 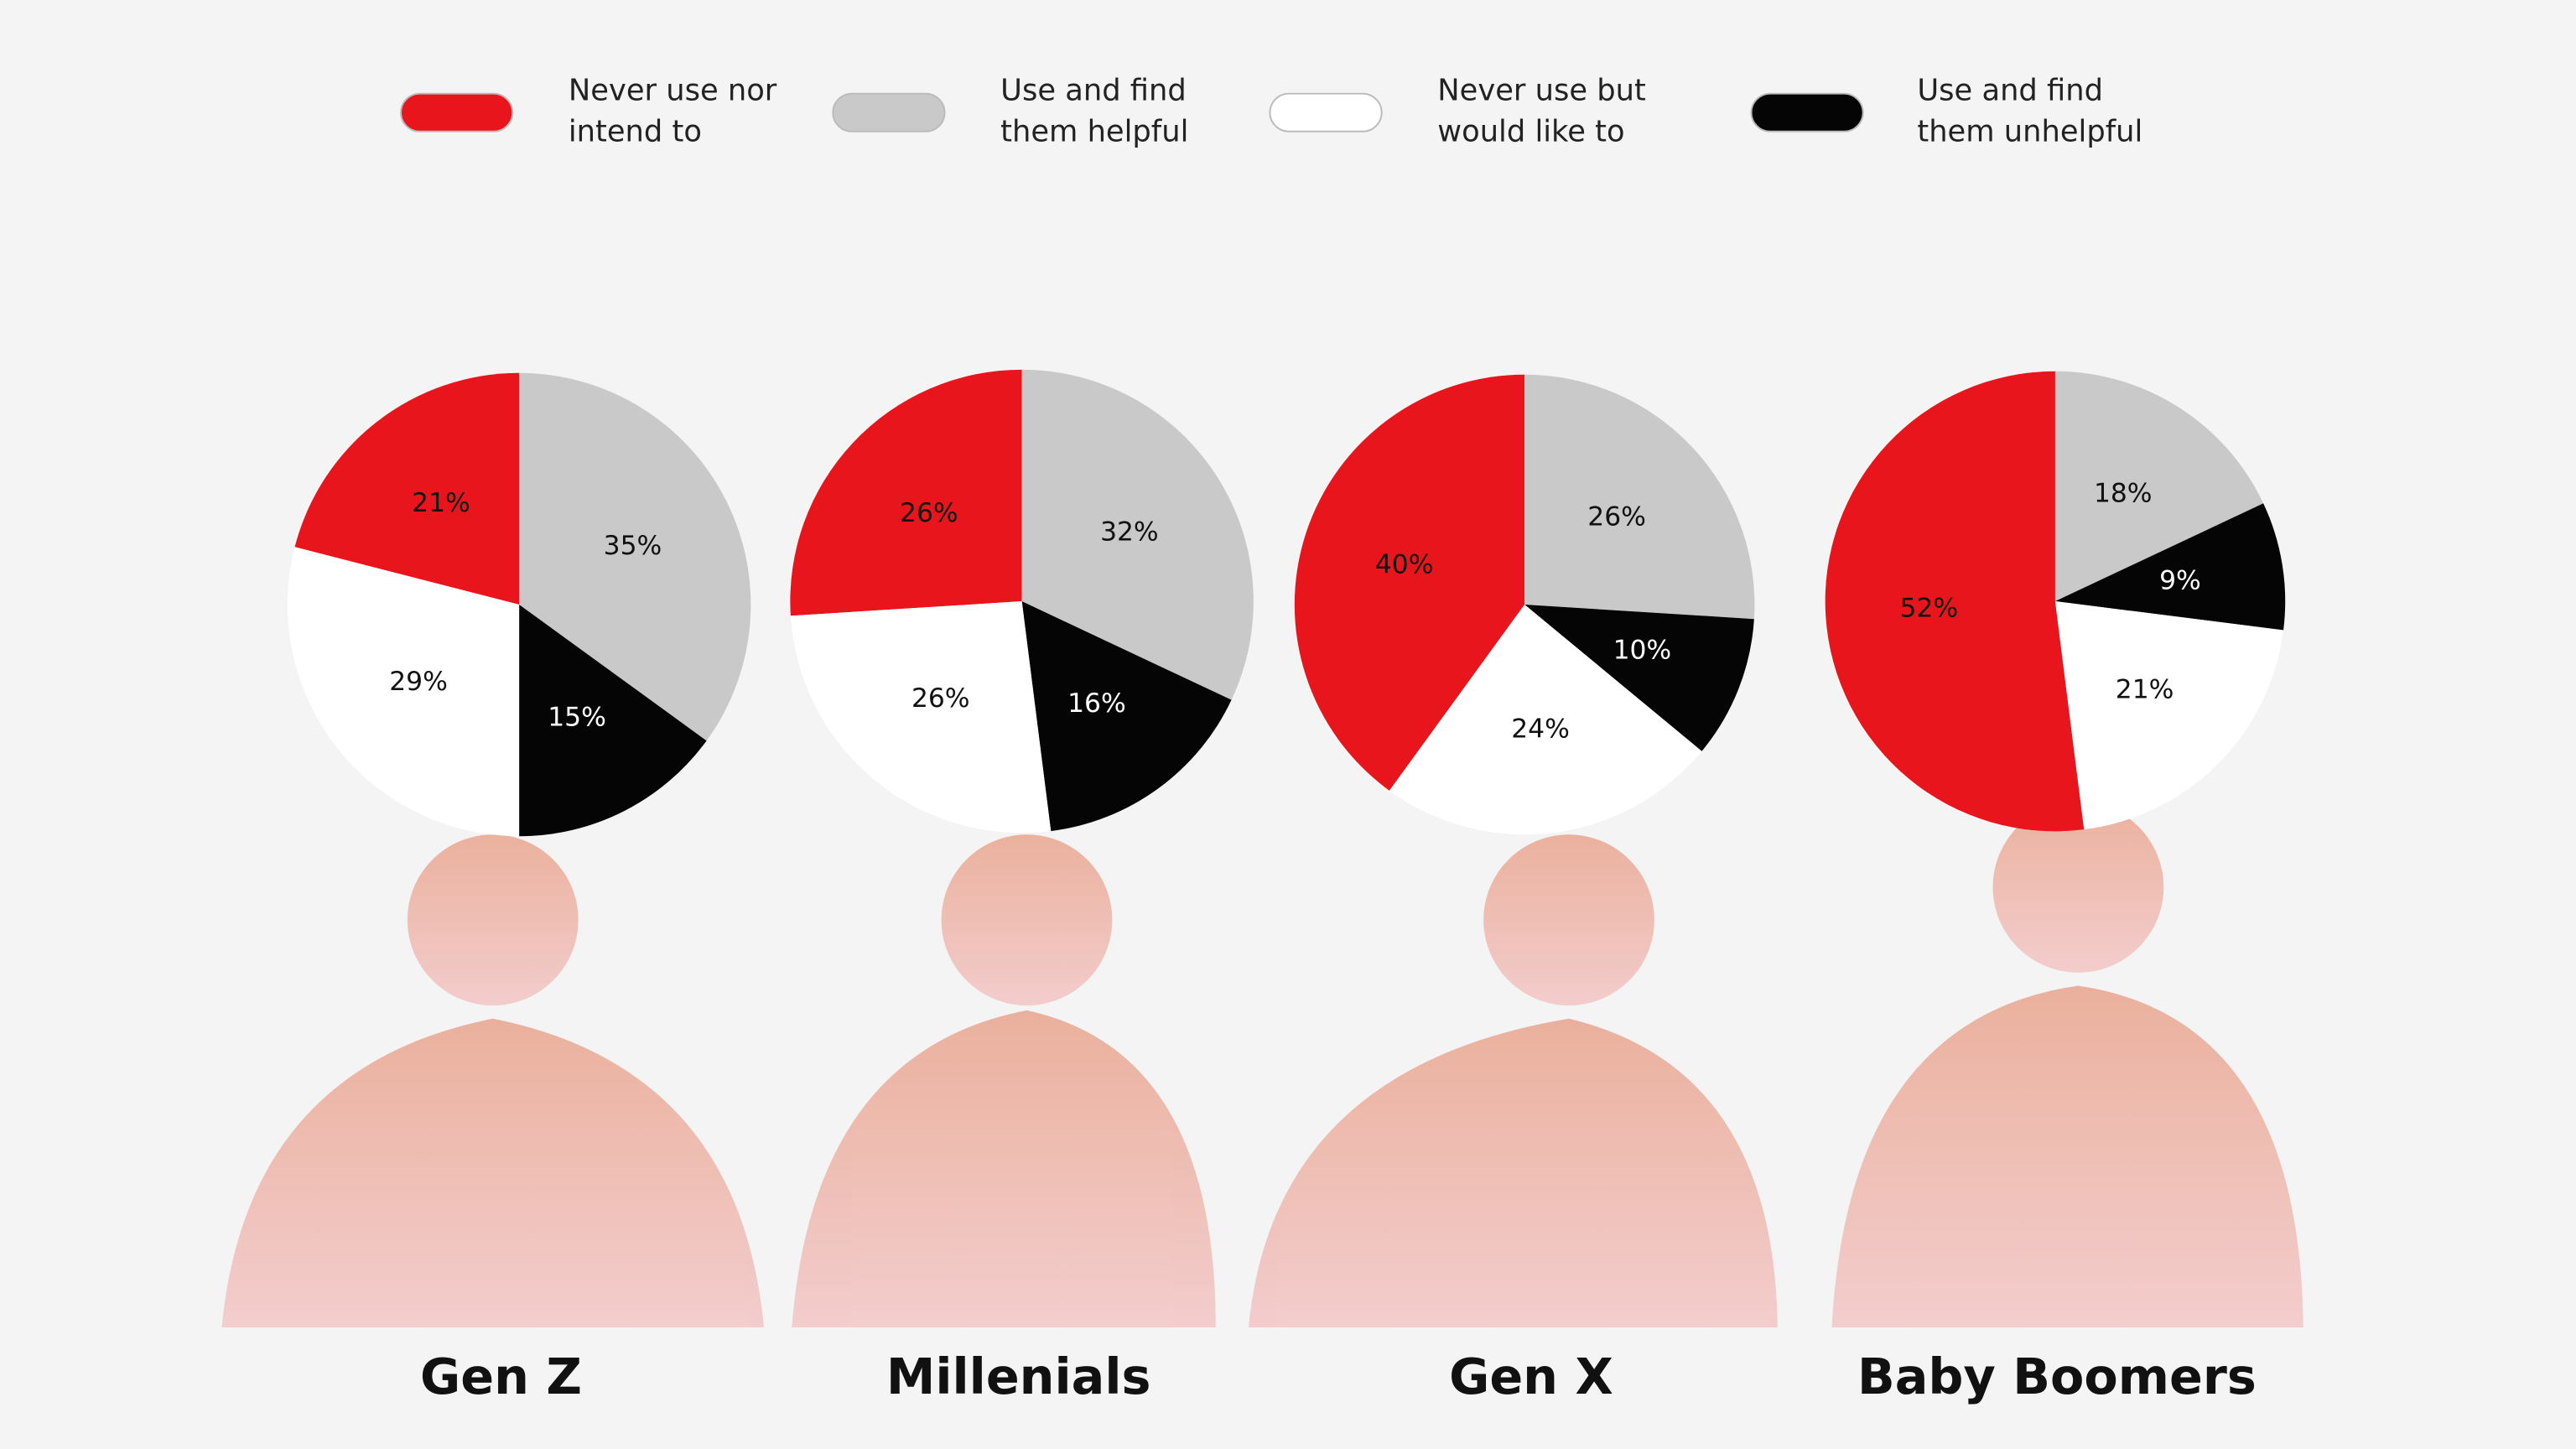 I want to click on legend-label: Never use nor intend to, so click(x=672, y=112).